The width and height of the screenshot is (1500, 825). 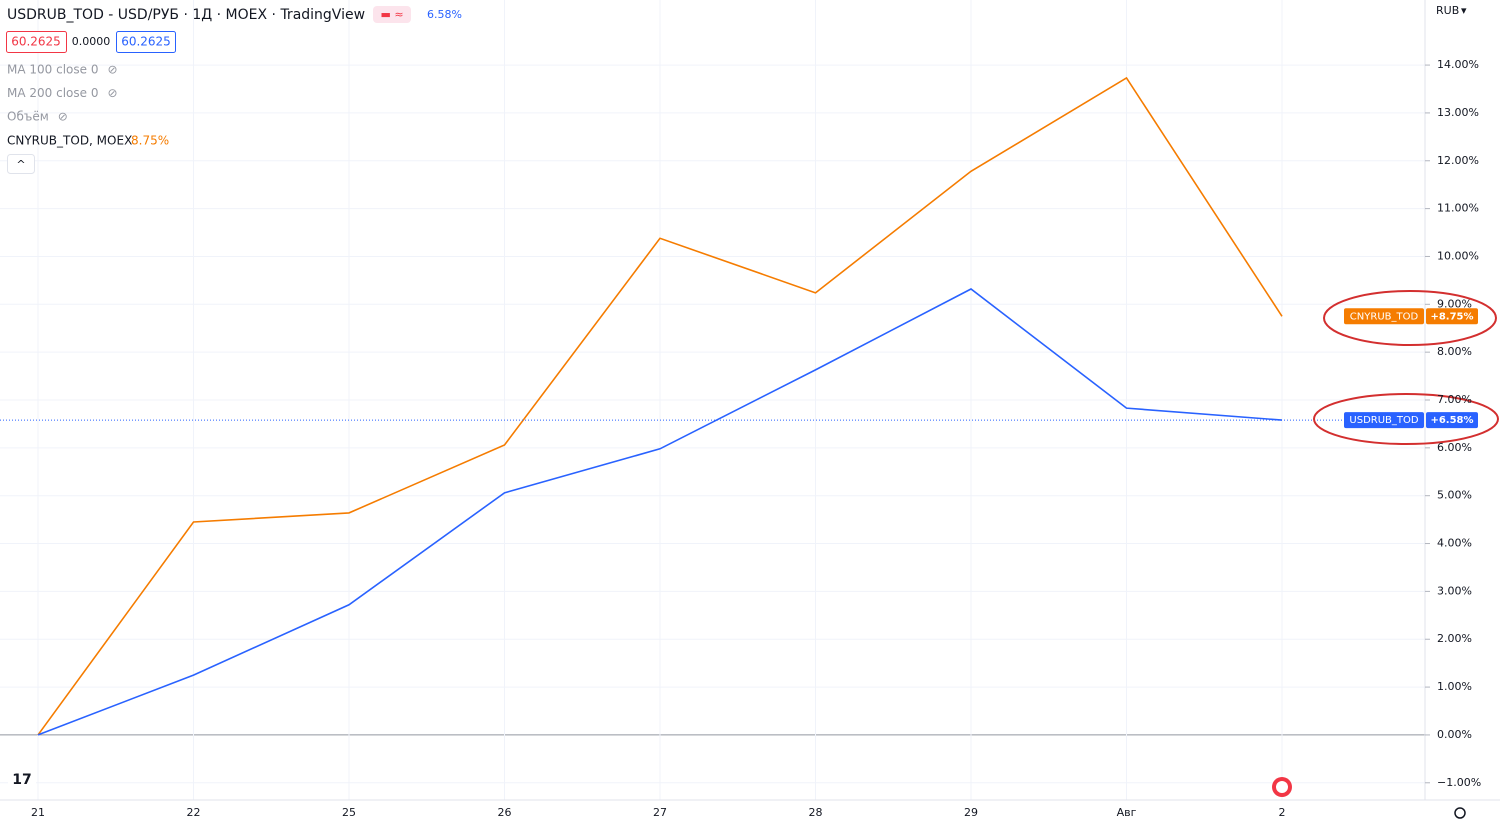 I want to click on name-badge-label: CNYRUB_TOD, so click(x=1384, y=316).